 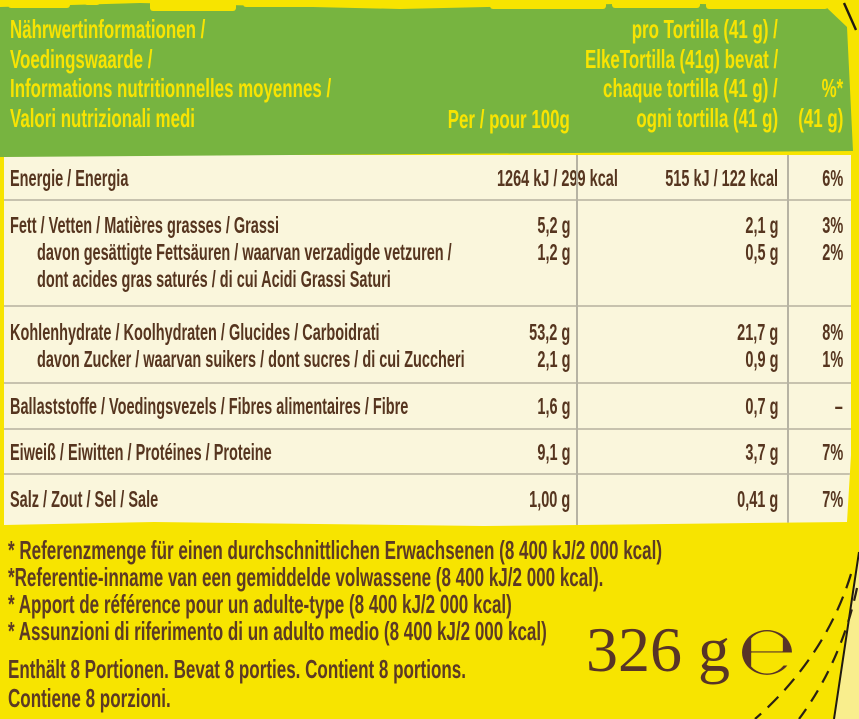 What do you see at coordinates (761, 225) in the screenshot?
I see `per-tortilla-value-text: 2,1 g` at bounding box center [761, 225].